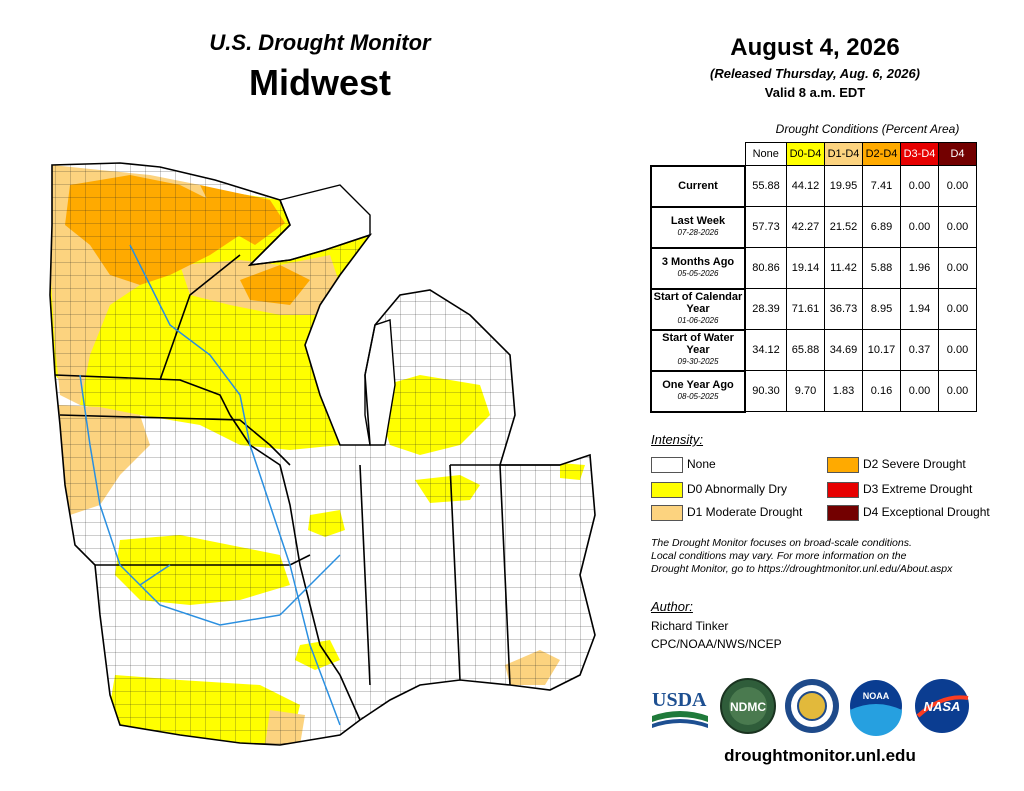 Image resolution: width=1024 pixels, height=791 pixels. What do you see at coordinates (698, 344) in the screenshot?
I see `row-label-text: Start of Water Year` at bounding box center [698, 344].